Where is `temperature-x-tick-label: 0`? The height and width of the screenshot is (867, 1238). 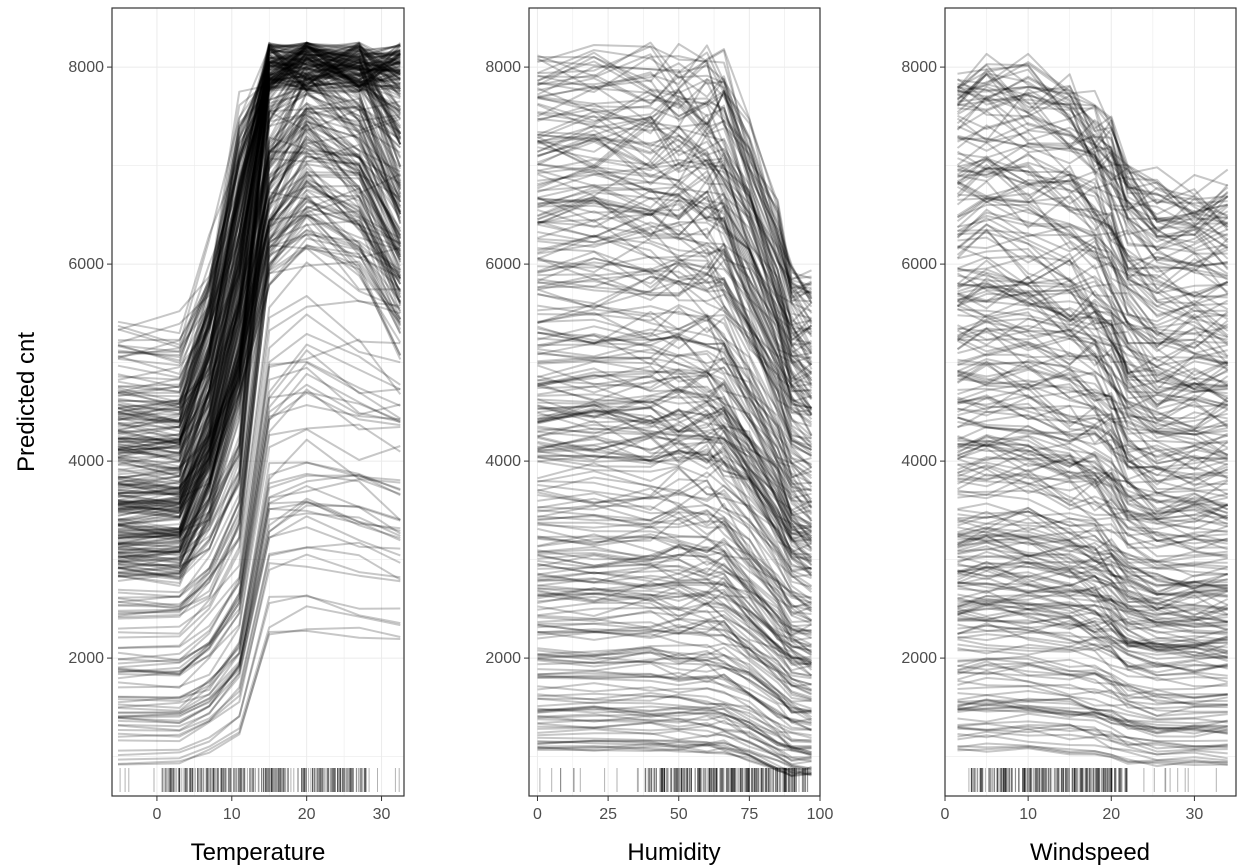 temperature-x-tick-label: 0 is located at coordinates (156, 814).